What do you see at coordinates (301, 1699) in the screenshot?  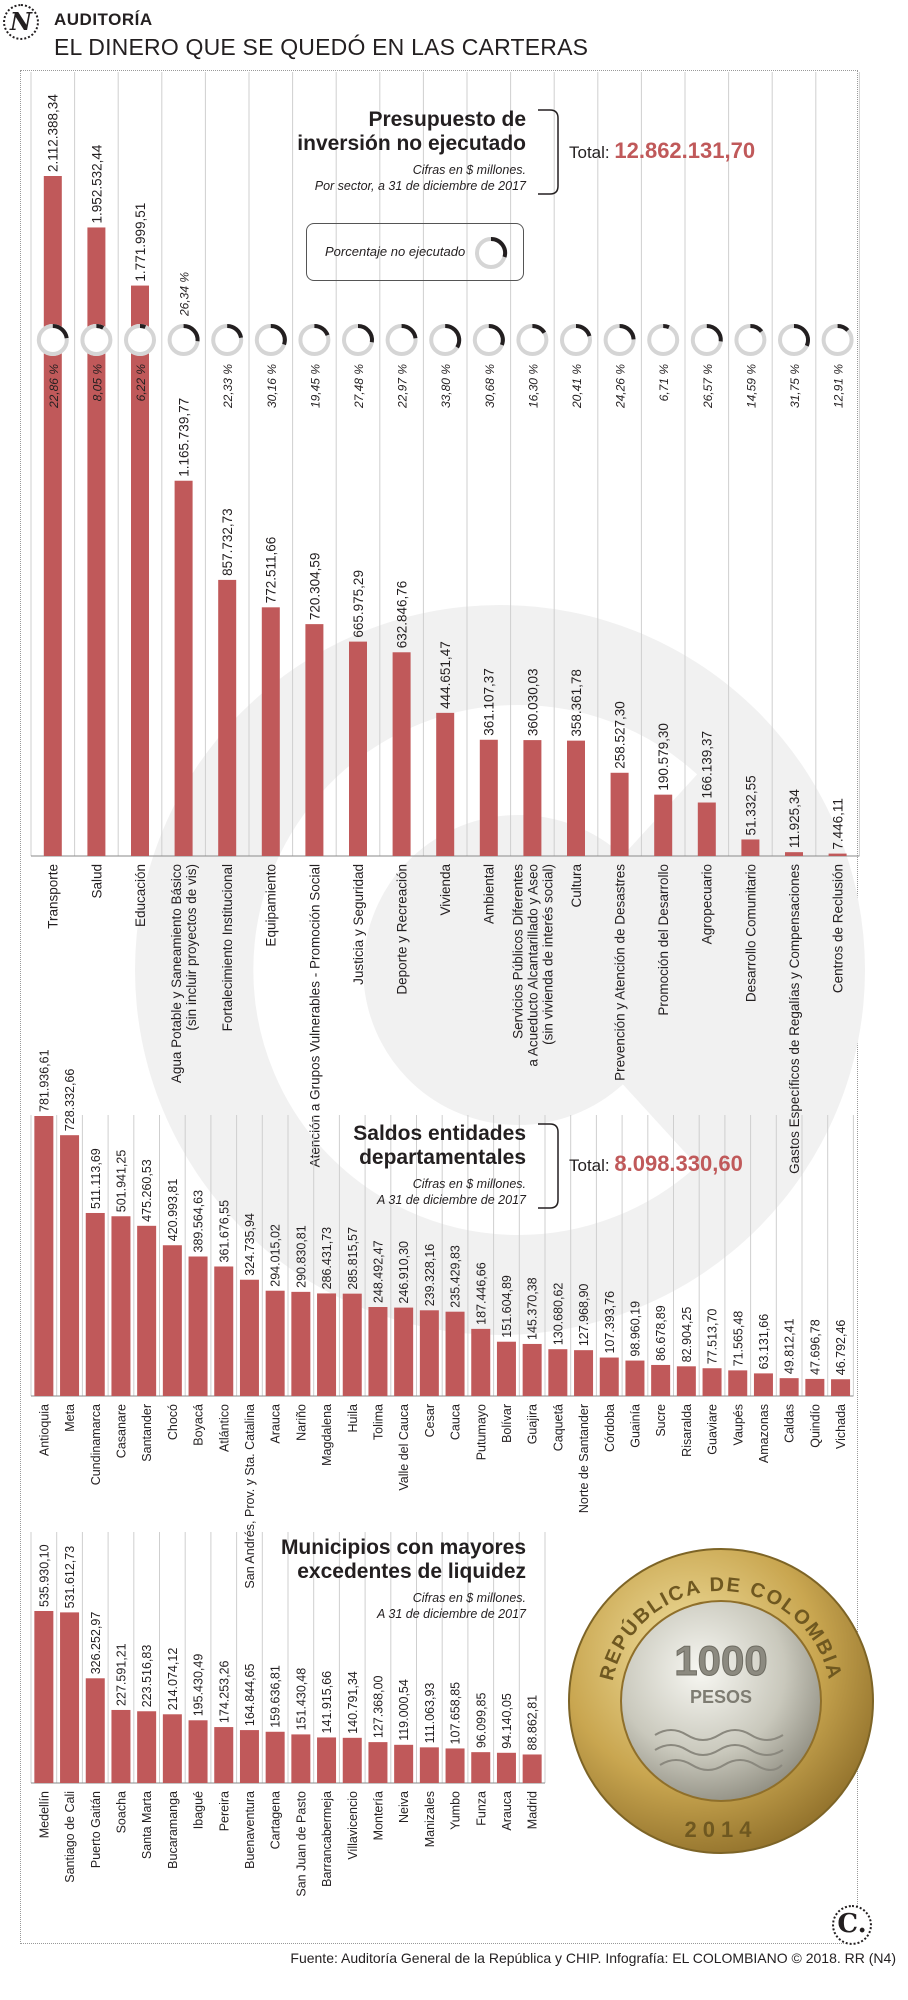 I see `municipality-value-label: 151.430,48` at bounding box center [301, 1699].